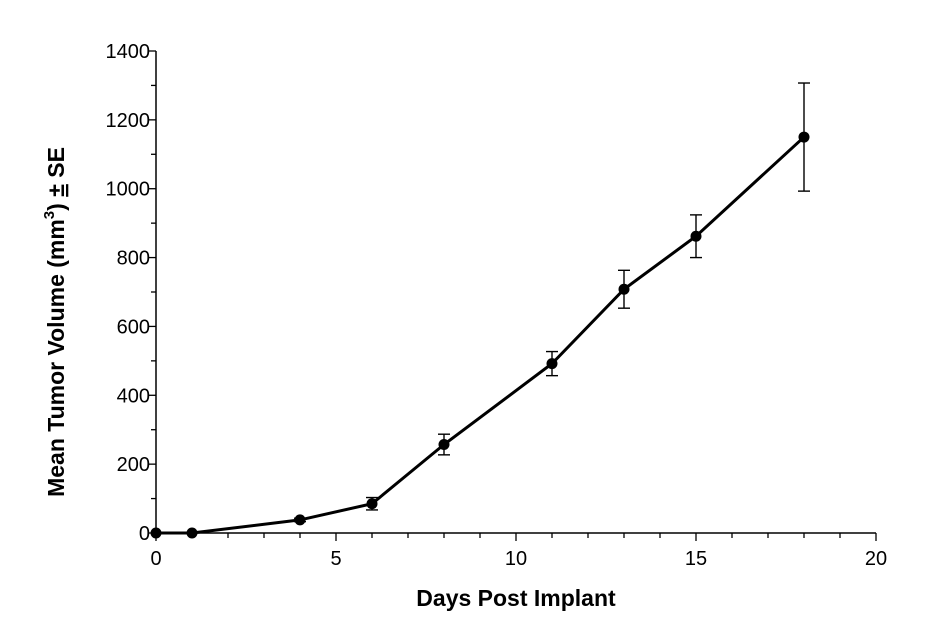  I want to click on y-axis-title-se: SE, so click(56, 162).